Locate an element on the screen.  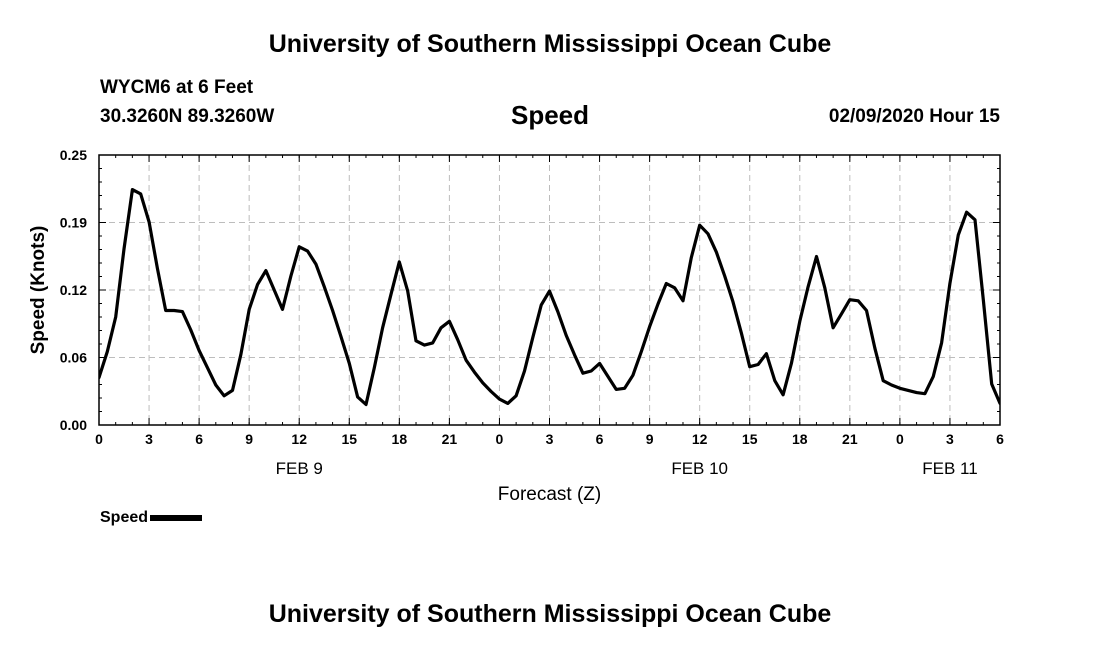
legend-label: Speed is located at coordinates (124, 517).